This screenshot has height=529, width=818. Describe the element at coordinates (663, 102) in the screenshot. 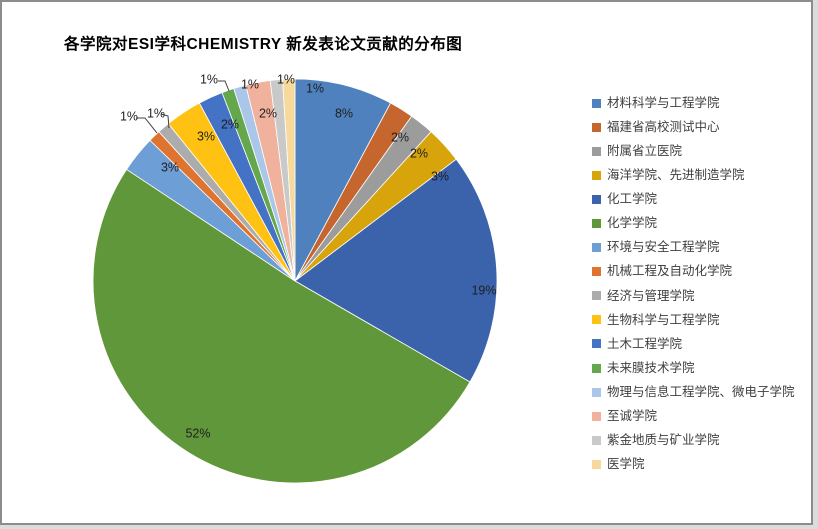

I see `legend-label: 材料科学与工程学院` at that location.